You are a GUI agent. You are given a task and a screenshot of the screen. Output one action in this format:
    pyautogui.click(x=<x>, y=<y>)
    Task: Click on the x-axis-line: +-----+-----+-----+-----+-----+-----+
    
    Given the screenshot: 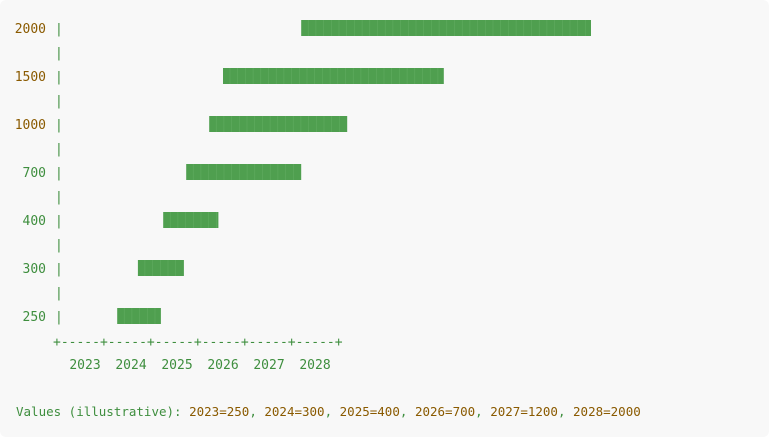 What is the action you would take?
    pyautogui.click(x=198, y=342)
    